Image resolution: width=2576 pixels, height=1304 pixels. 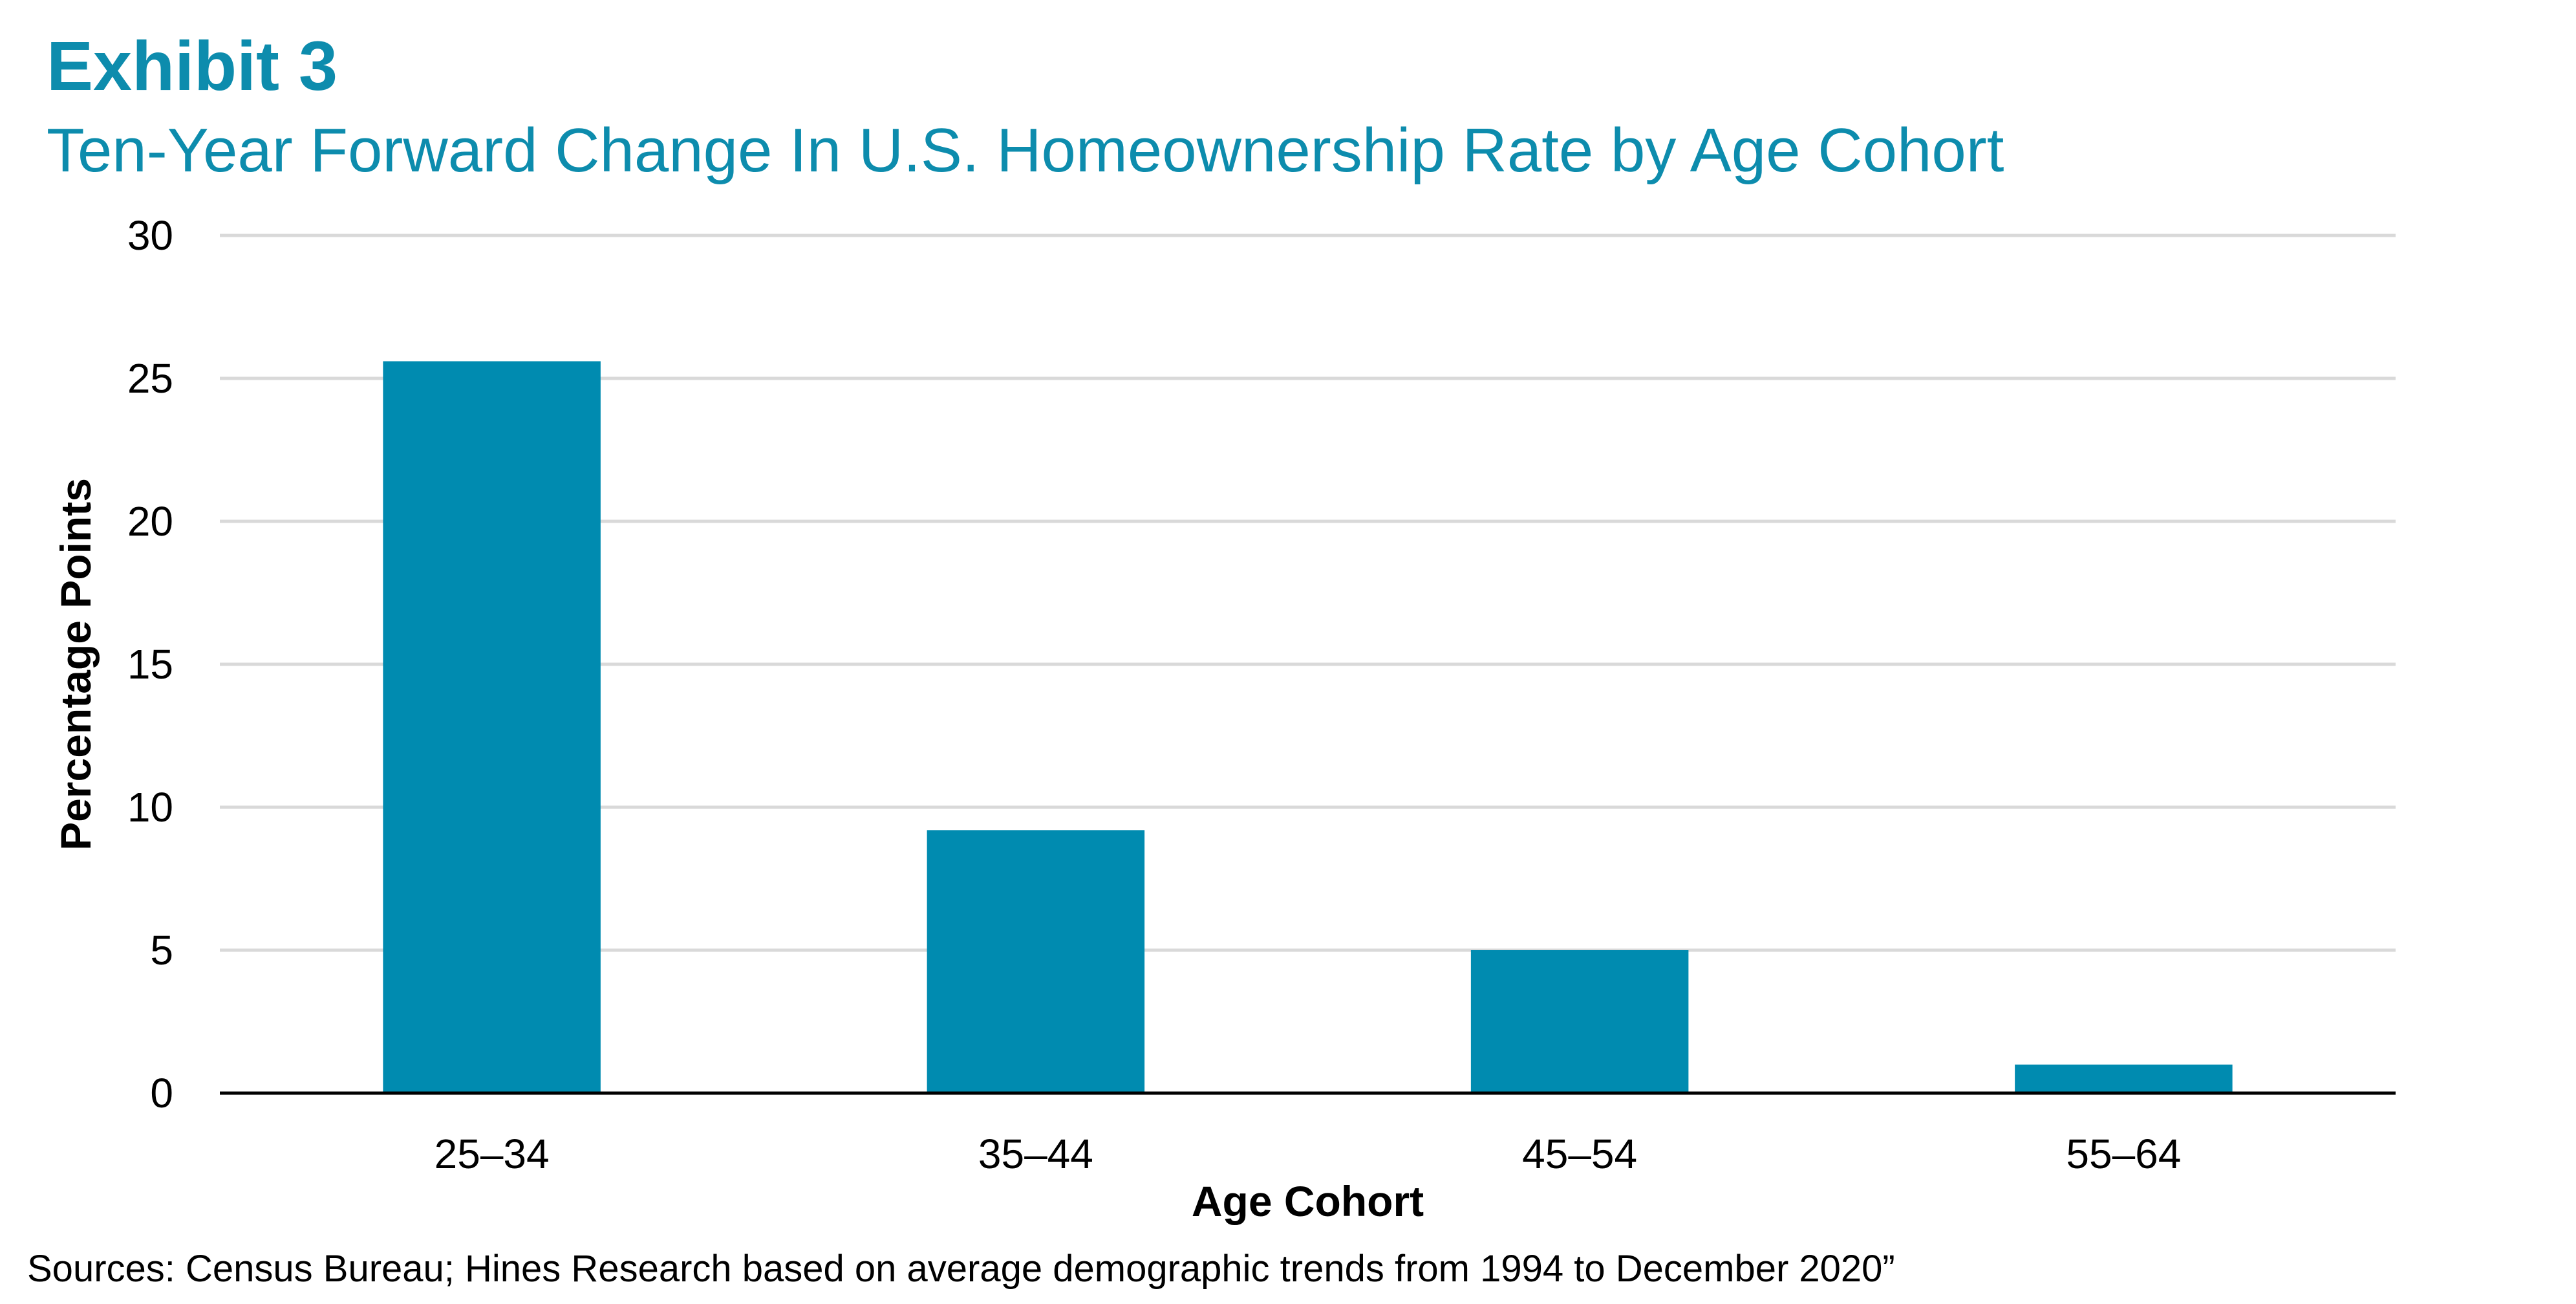 What do you see at coordinates (76, 665) in the screenshot?
I see `y-axis-label: Percentage Points` at bounding box center [76, 665].